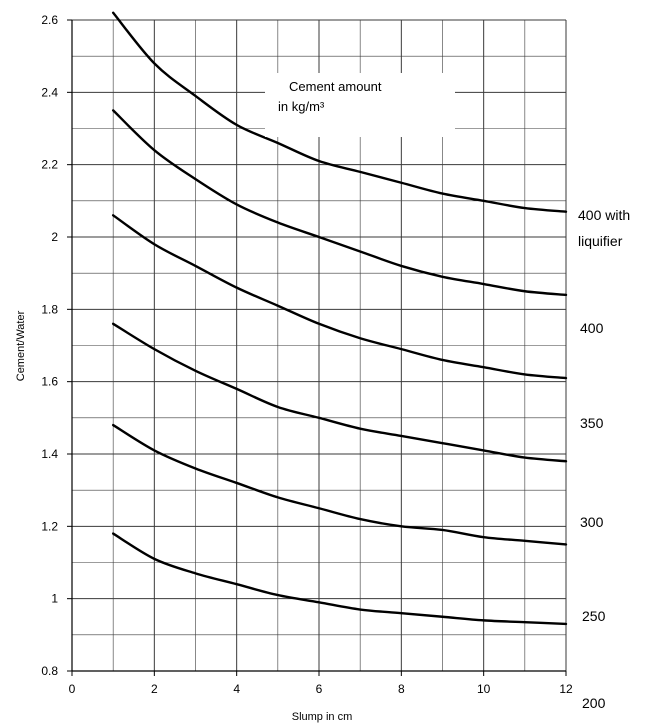  What do you see at coordinates (604, 215) in the screenshot?
I see `series-label-400-liquifier-line1: 400 with` at bounding box center [604, 215].